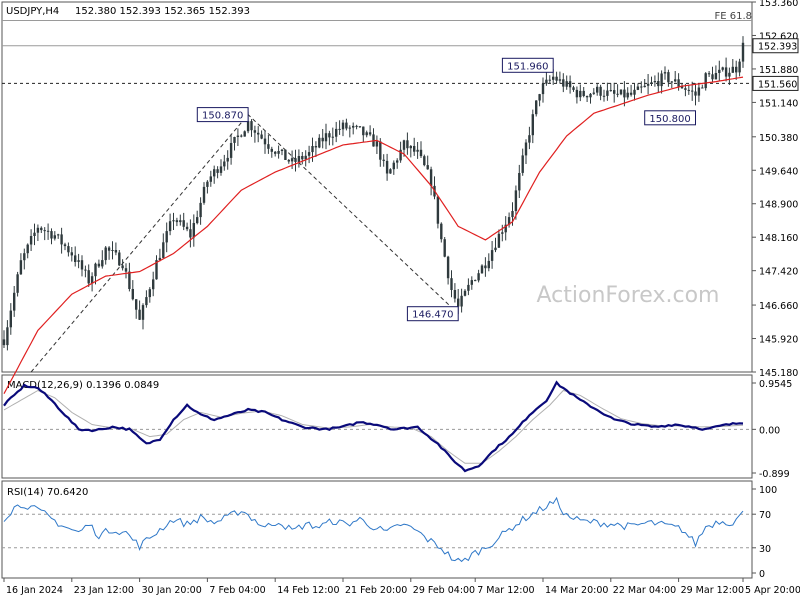 The height and width of the screenshot is (604, 800). What do you see at coordinates (576, 590) in the screenshot?
I see `time-axis-label: 14 Mar 20:00` at bounding box center [576, 590].